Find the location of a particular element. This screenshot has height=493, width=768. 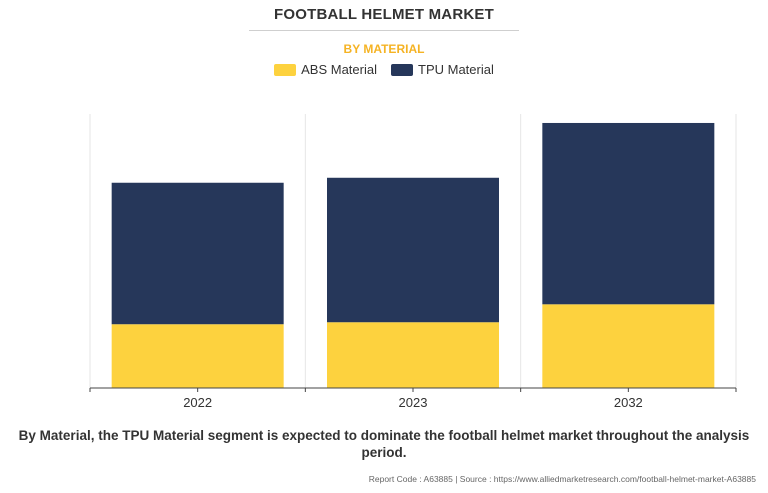

legend-entry-tpu: TPU Material is located at coordinates (442, 69).